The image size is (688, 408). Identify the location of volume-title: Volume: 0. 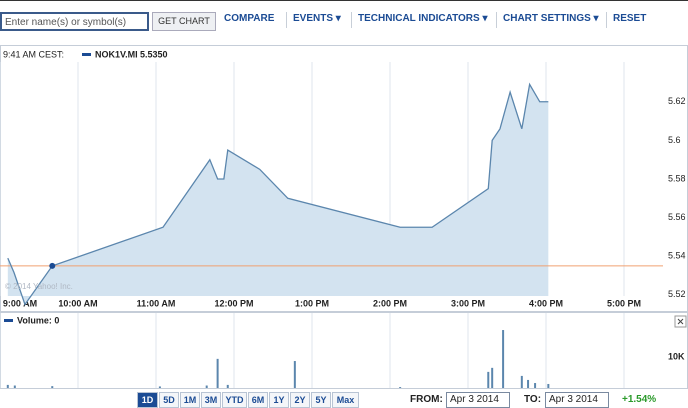
(38, 320).